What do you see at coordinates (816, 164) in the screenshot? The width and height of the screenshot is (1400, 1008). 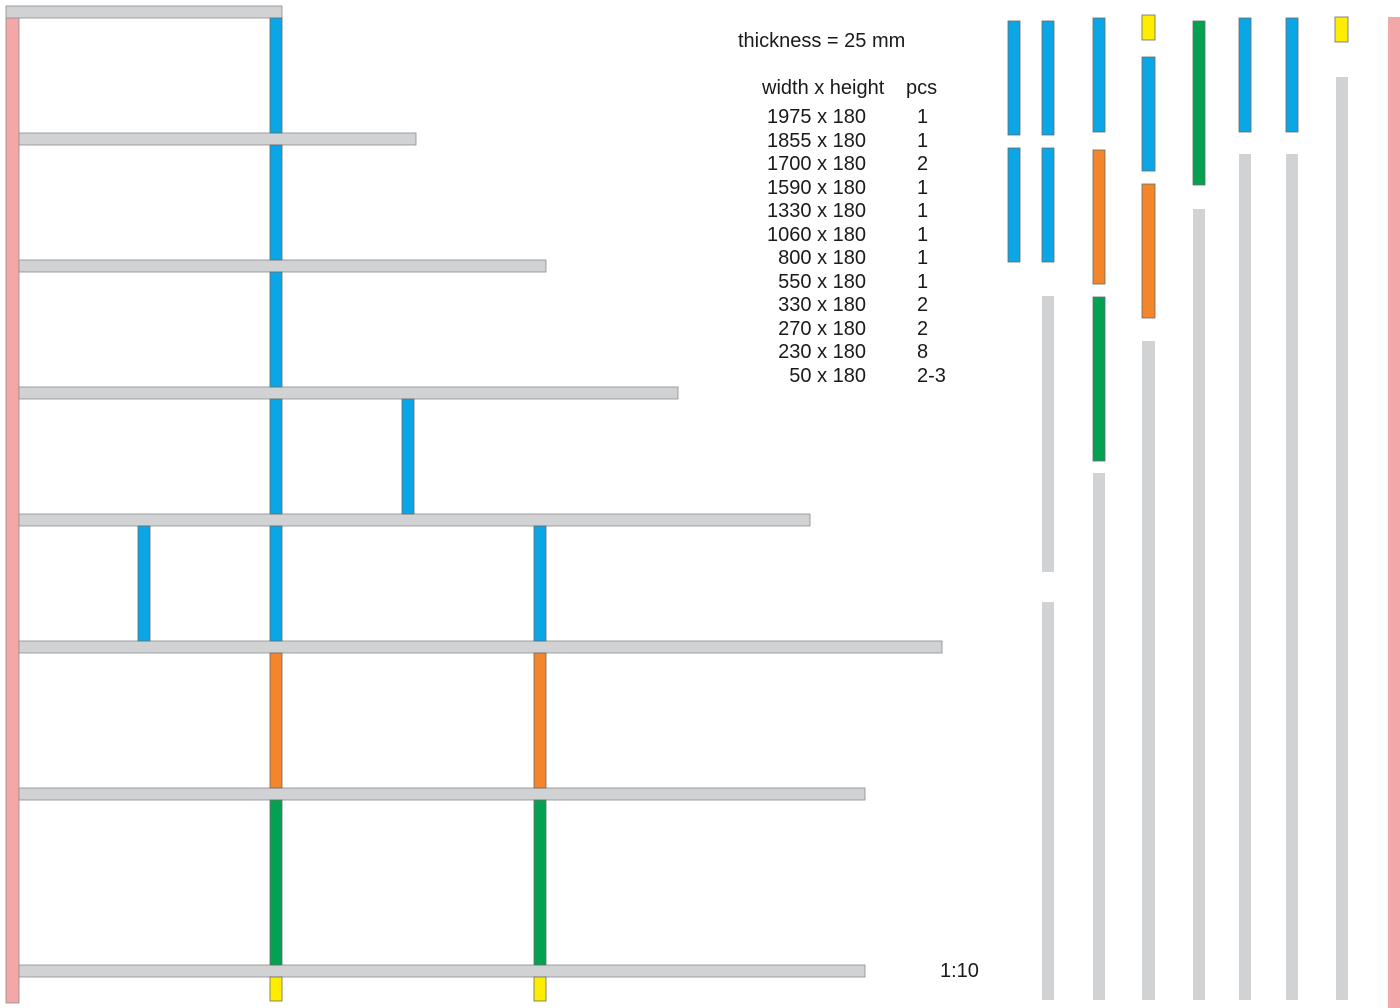 I see `table-row-size: 1700 x 180` at bounding box center [816, 164].